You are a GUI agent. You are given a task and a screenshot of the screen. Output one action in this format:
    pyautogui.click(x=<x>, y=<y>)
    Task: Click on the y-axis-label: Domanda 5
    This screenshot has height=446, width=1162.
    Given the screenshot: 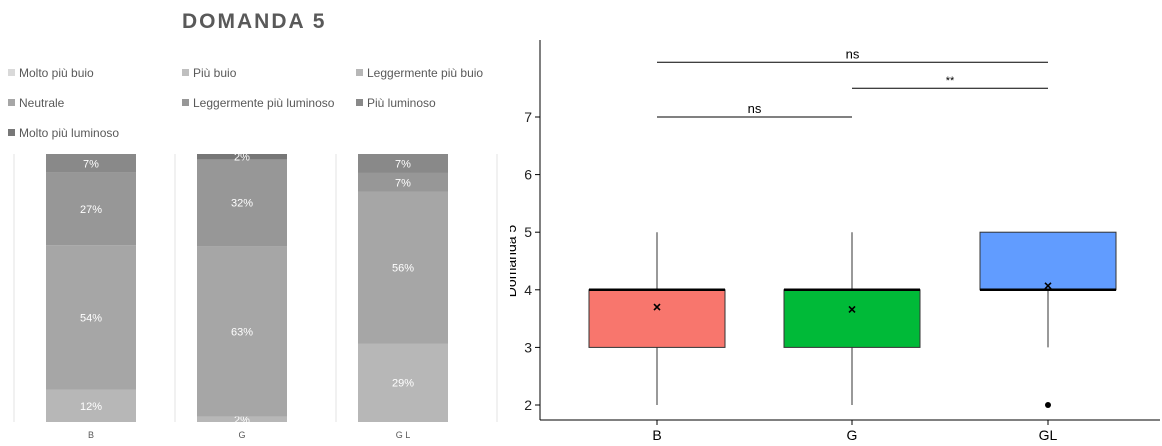 What is the action you would take?
    pyautogui.click(x=514, y=261)
    